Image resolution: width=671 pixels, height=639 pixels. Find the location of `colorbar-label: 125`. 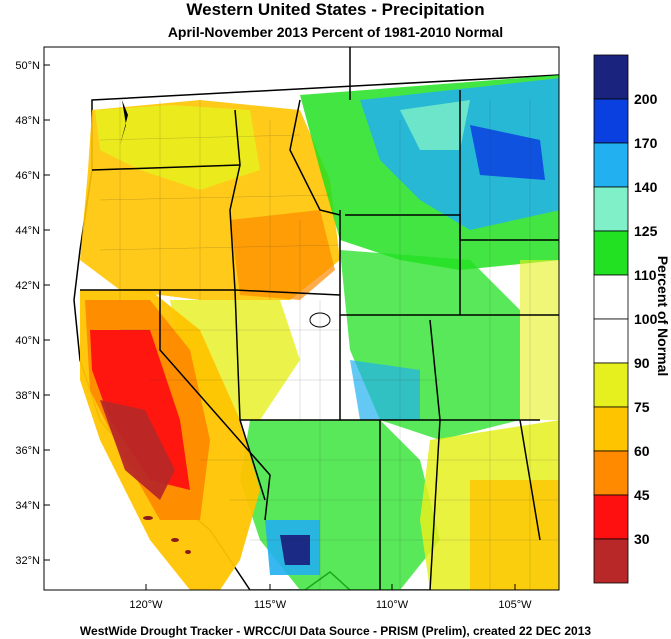

colorbar-label: 125 is located at coordinates (646, 231).